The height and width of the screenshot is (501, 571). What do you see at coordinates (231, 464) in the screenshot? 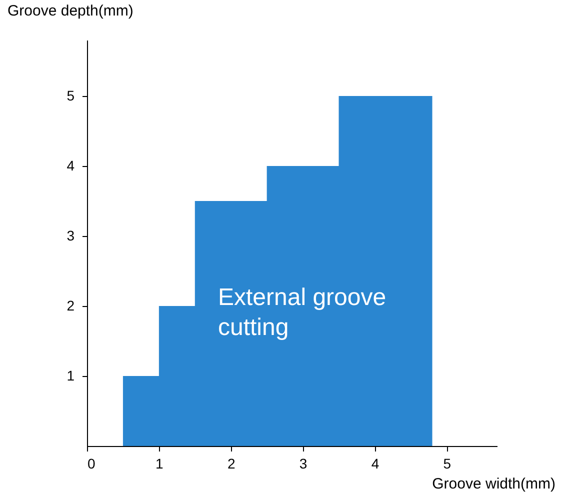
I see `x-tick-label: 2` at bounding box center [231, 464].